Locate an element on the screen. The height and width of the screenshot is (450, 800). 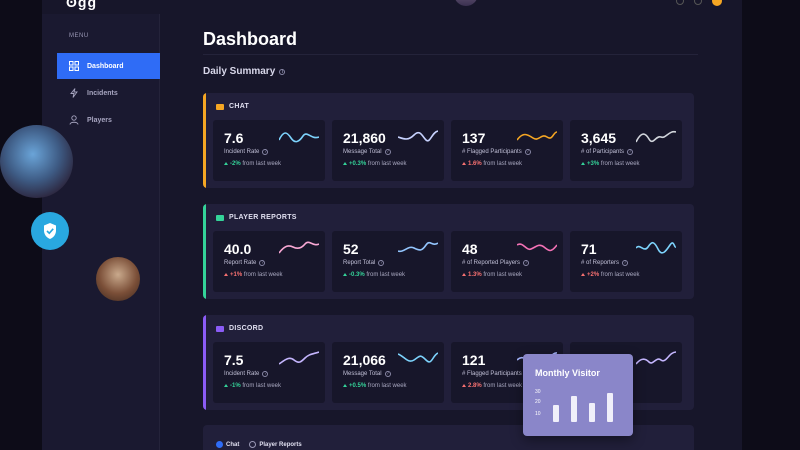
user-icon is located at coordinates (74, 120).